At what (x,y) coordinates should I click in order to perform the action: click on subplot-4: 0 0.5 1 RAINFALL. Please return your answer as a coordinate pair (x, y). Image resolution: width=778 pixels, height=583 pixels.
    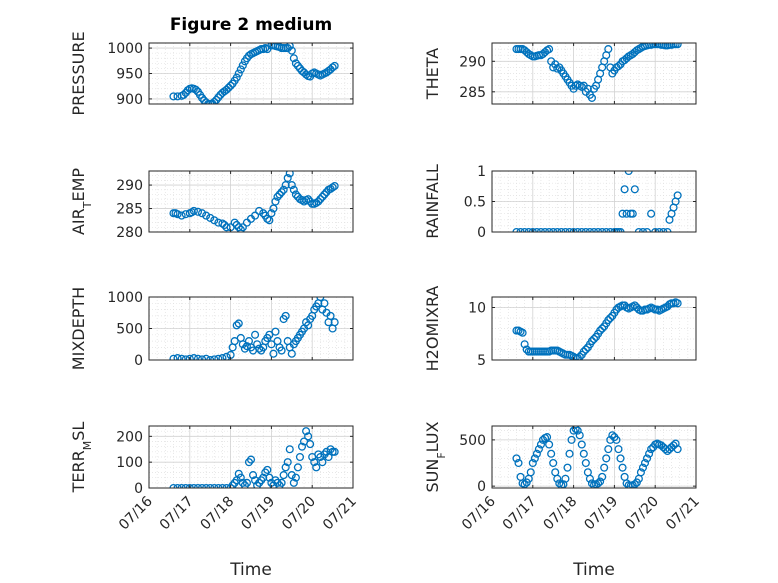
    Looking at the image, I should click on (560, 202).